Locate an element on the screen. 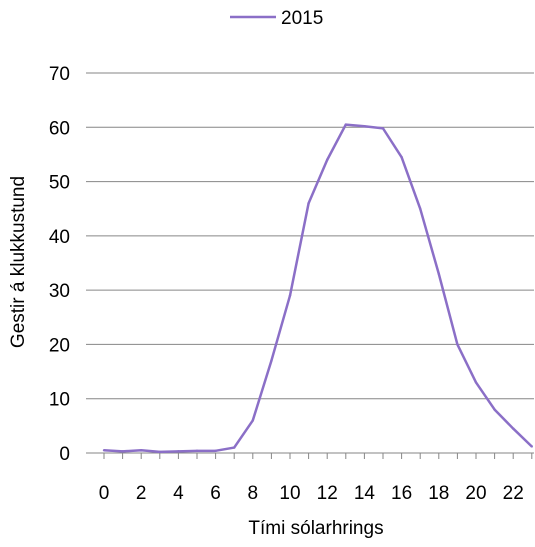 This screenshot has height=547, width=535. x-tick-label-6: 6 is located at coordinates (215, 493).